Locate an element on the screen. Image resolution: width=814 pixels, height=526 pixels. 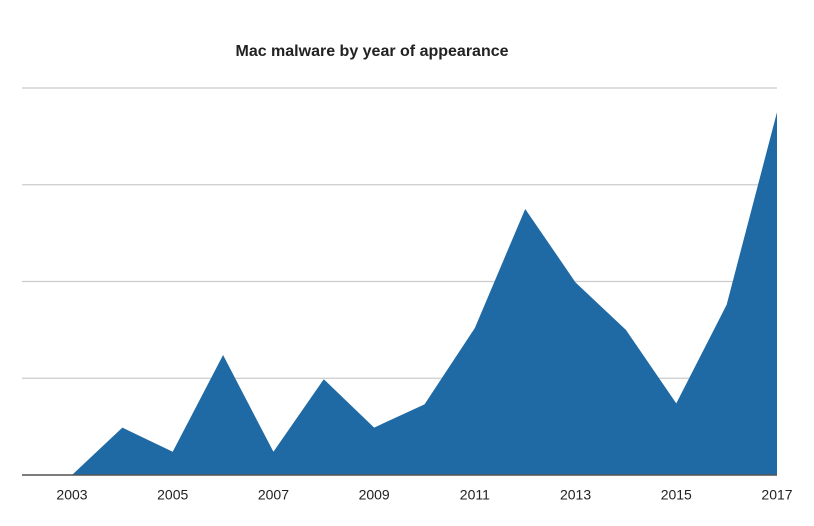
x-tick-label: 2005 is located at coordinates (172, 495).